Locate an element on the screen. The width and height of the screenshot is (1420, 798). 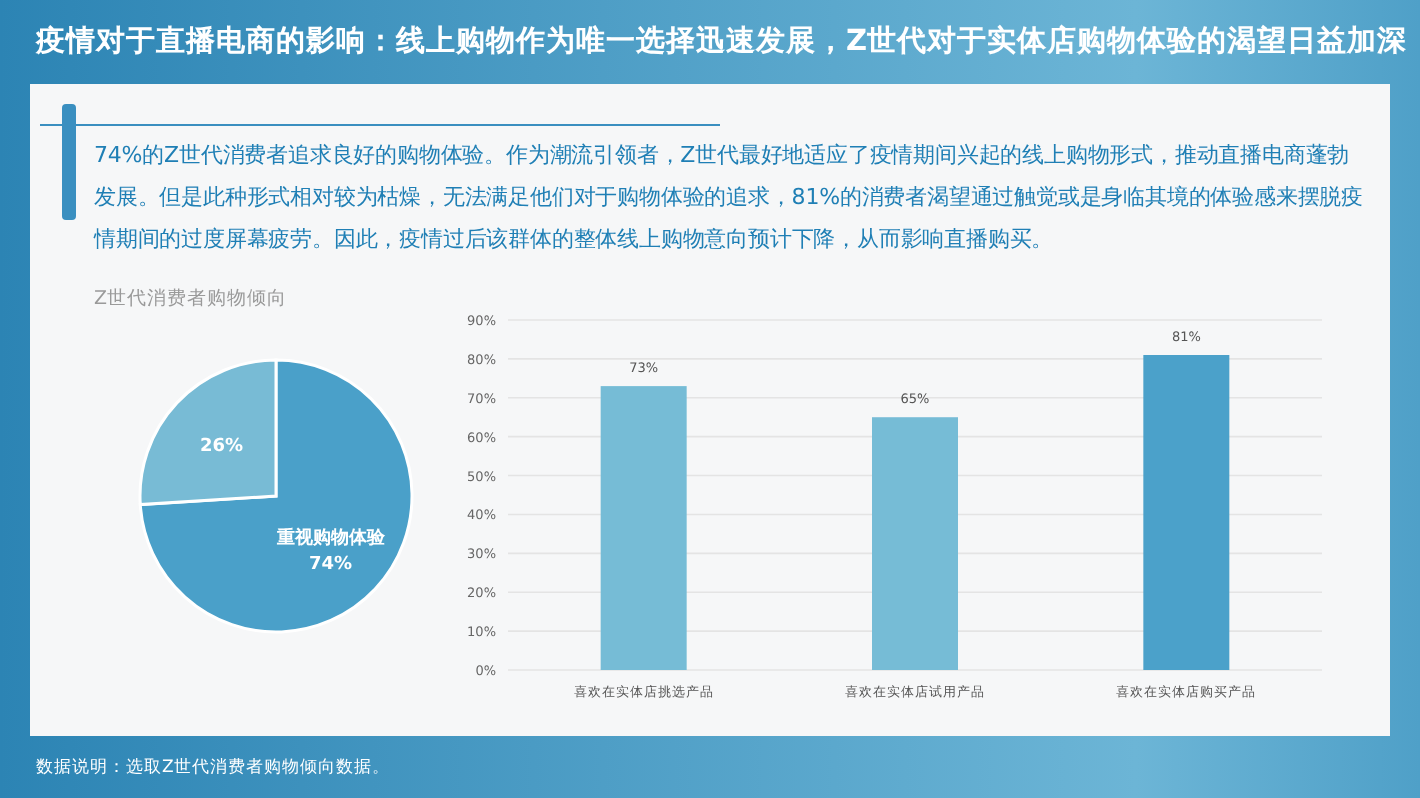
text: 疫情对于直播电商的影响：线上购物作为唯一选择迅速发展，Z世代对于实体店购物体验的渴望日益加深 is located at coordinates (722, 41).